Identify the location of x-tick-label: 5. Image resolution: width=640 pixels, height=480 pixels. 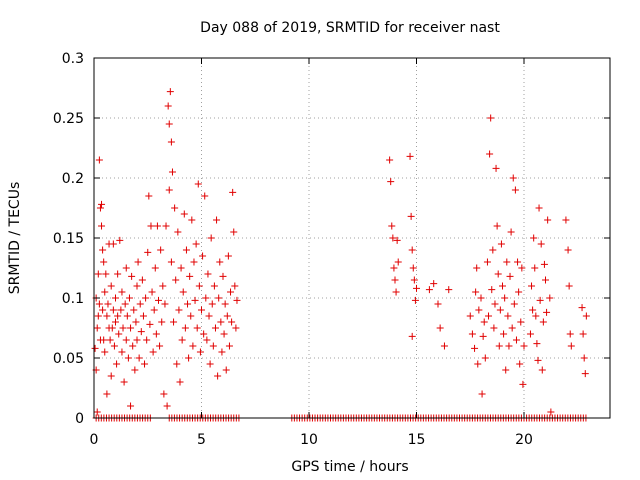
(201, 440).